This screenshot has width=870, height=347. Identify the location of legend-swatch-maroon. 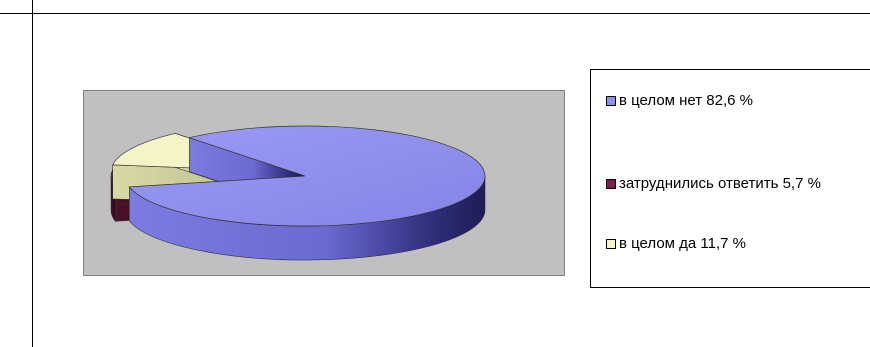
(611, 184).